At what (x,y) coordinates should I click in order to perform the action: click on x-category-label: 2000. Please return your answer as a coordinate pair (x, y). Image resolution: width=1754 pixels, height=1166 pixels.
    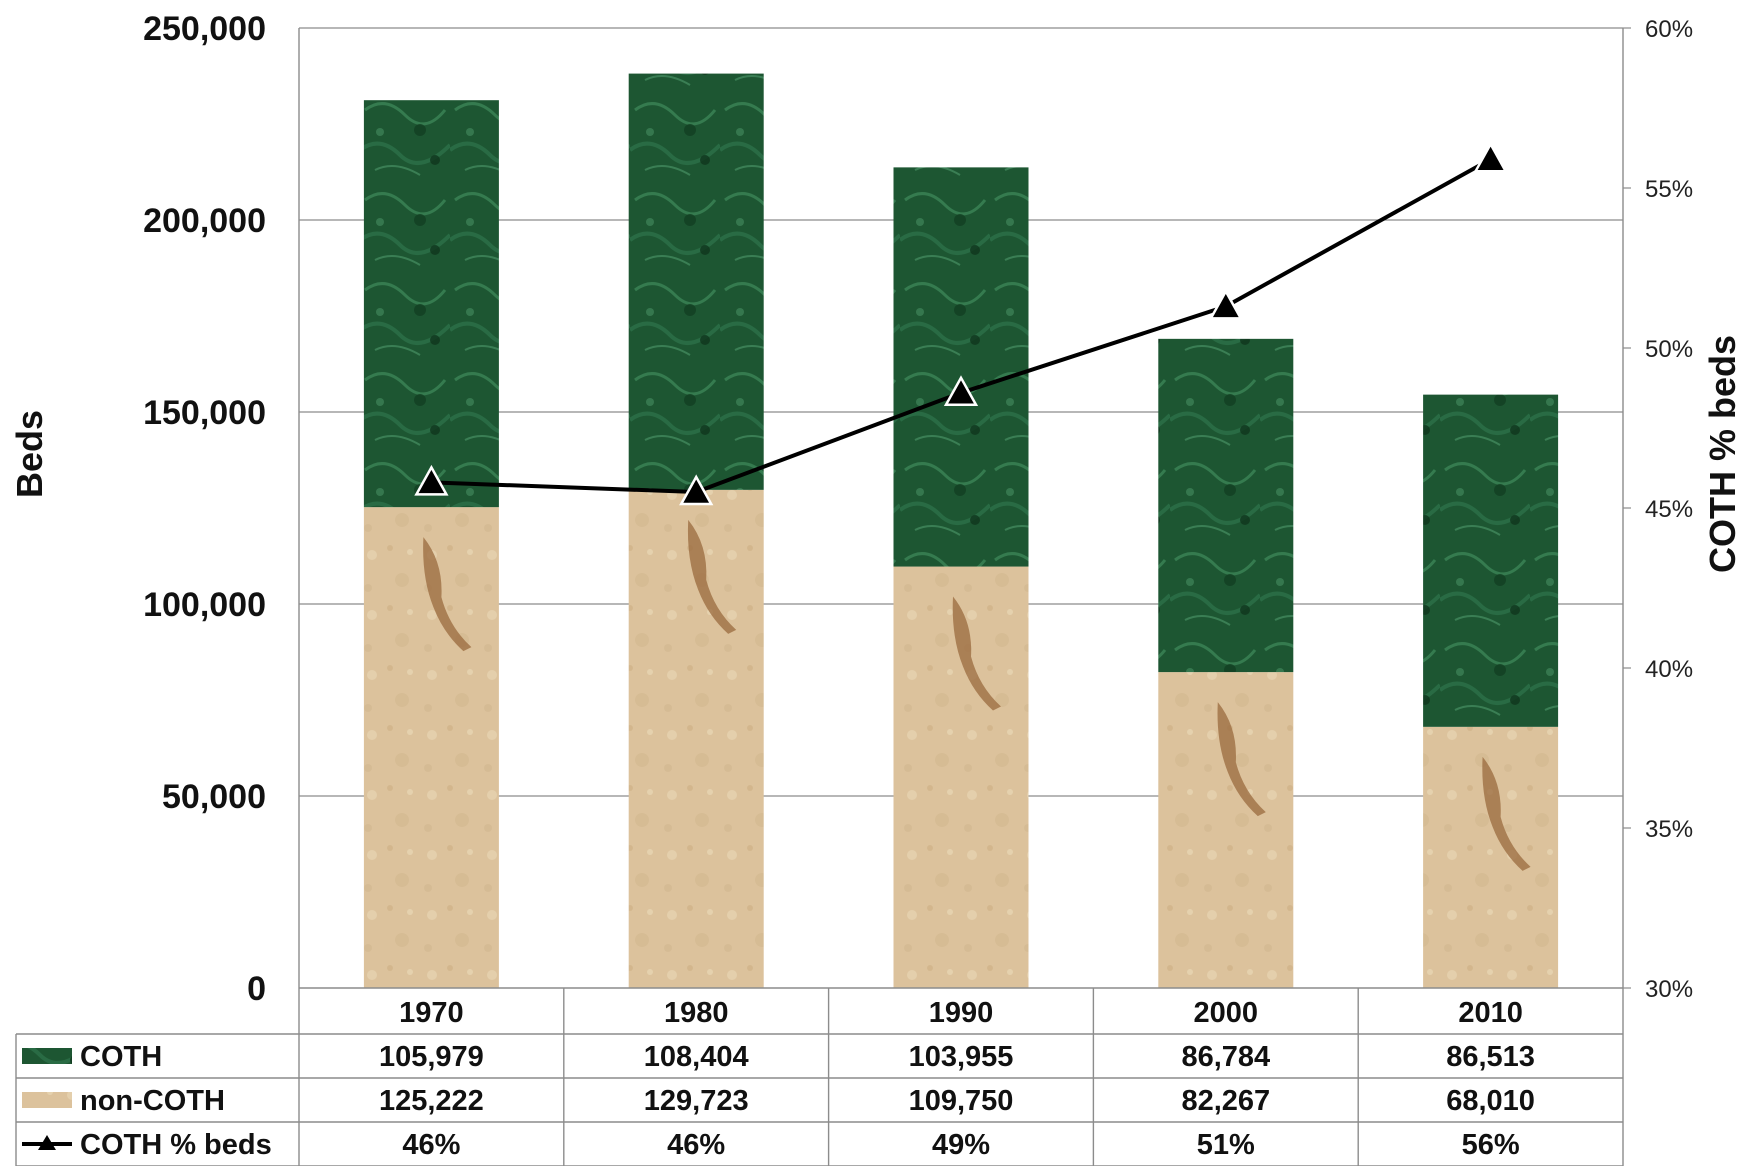
    Looking at the image, I should click on (1226, 1013).